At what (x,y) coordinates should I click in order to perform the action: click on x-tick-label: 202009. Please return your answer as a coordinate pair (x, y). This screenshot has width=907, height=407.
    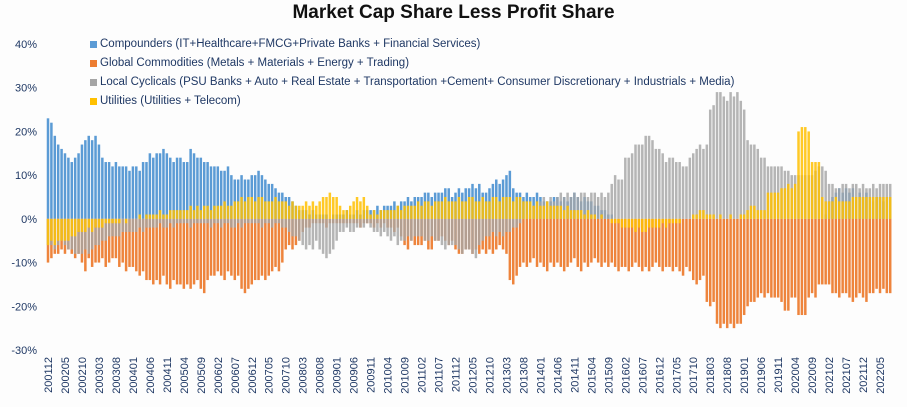
    Looking at the image, I should click on (813, 375).